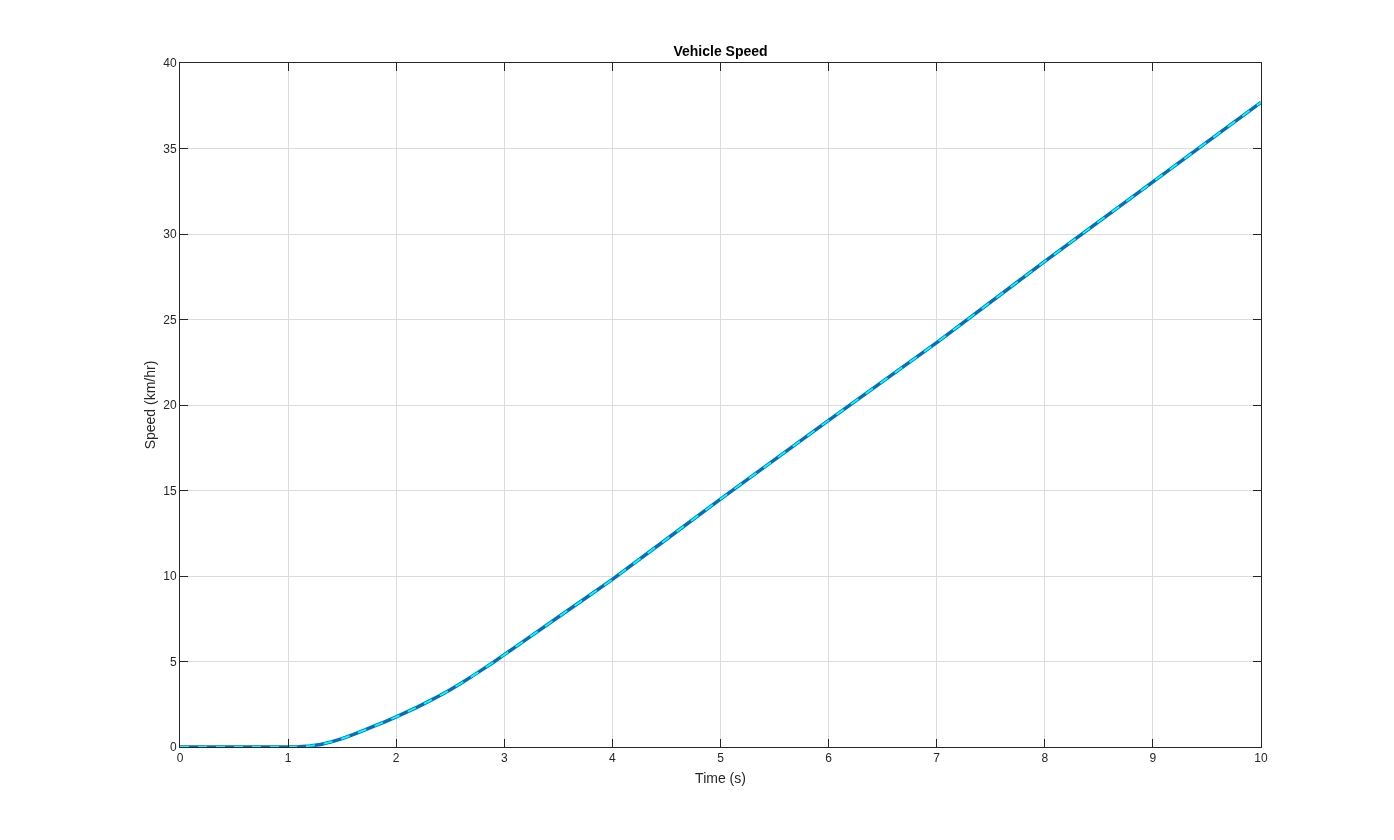 Image resolution: width=1394 pixels, height=840 pixels. Describe the element at coordinates (504, 758) in the screenshot. I see `x-tick-label: 3` at that location.